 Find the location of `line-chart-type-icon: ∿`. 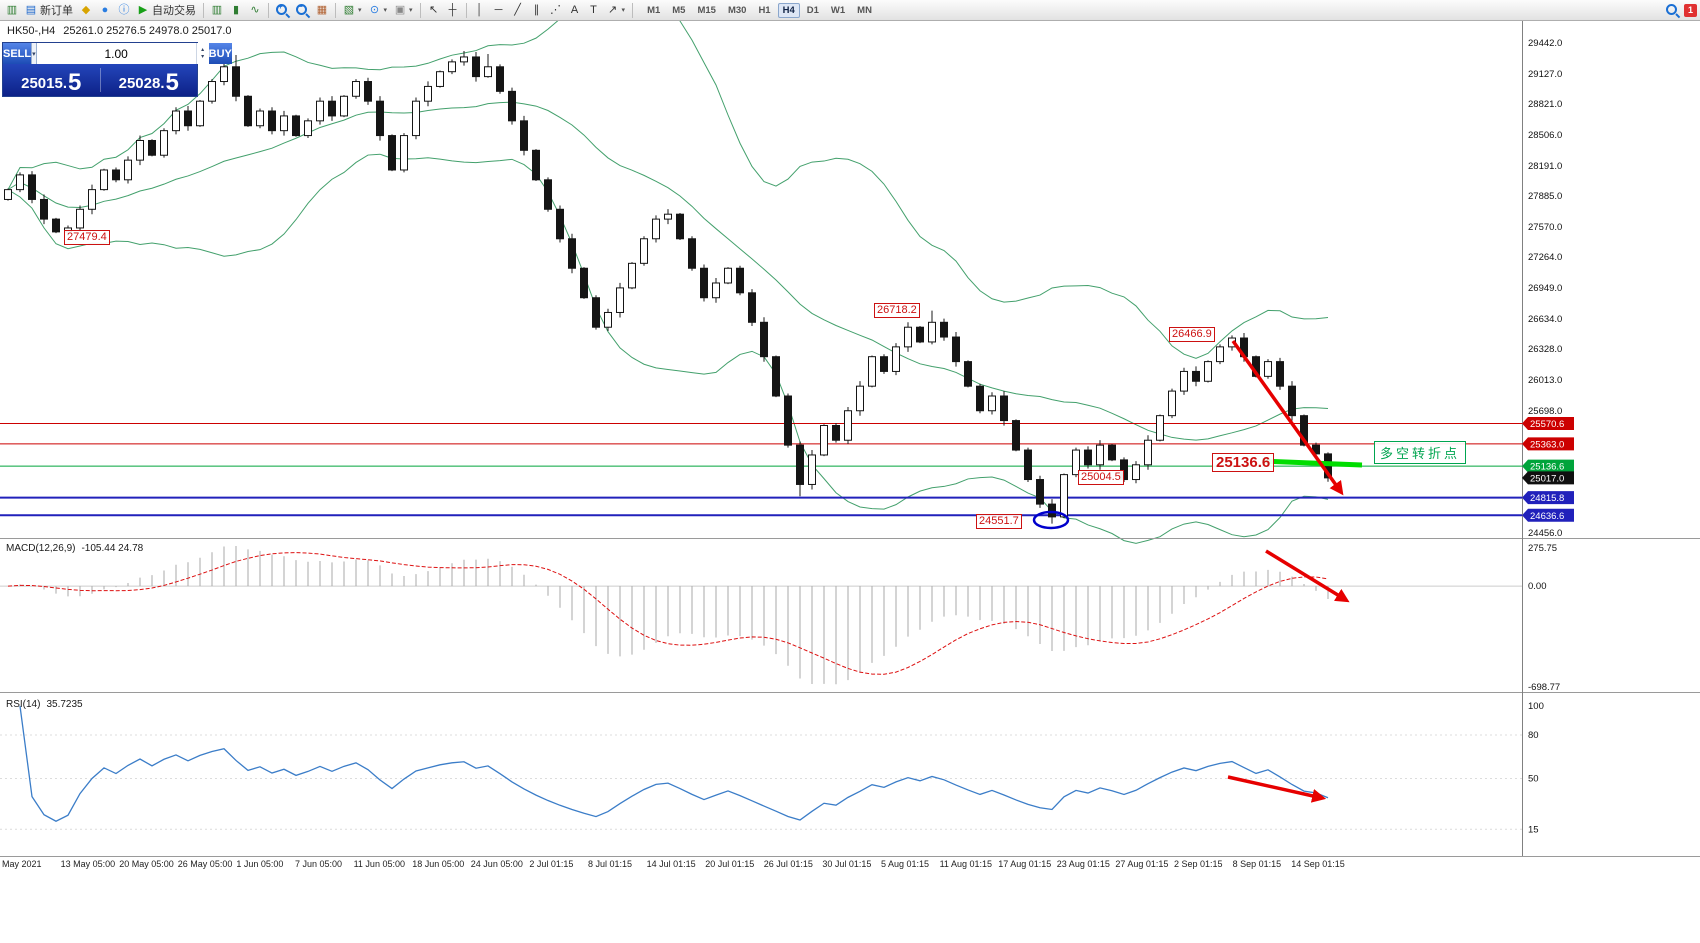

line-chart-type-icon: ∿ is located at coordinates (255, 10).